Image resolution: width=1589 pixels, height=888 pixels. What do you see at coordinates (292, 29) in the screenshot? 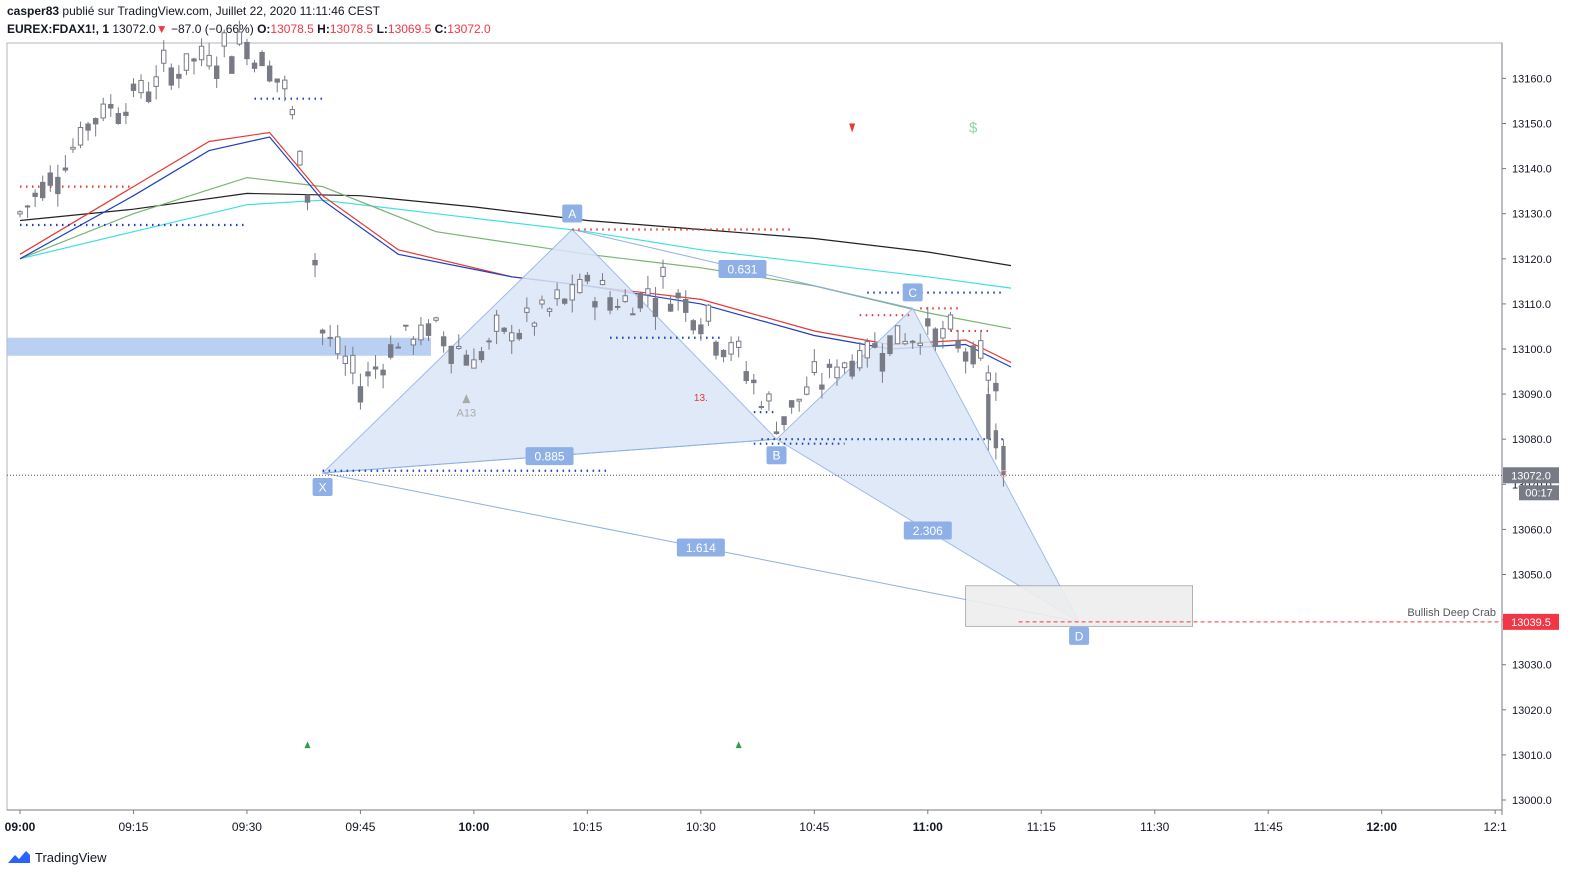
I see `open-value: 13078.5` at bounding box center [292, 29].